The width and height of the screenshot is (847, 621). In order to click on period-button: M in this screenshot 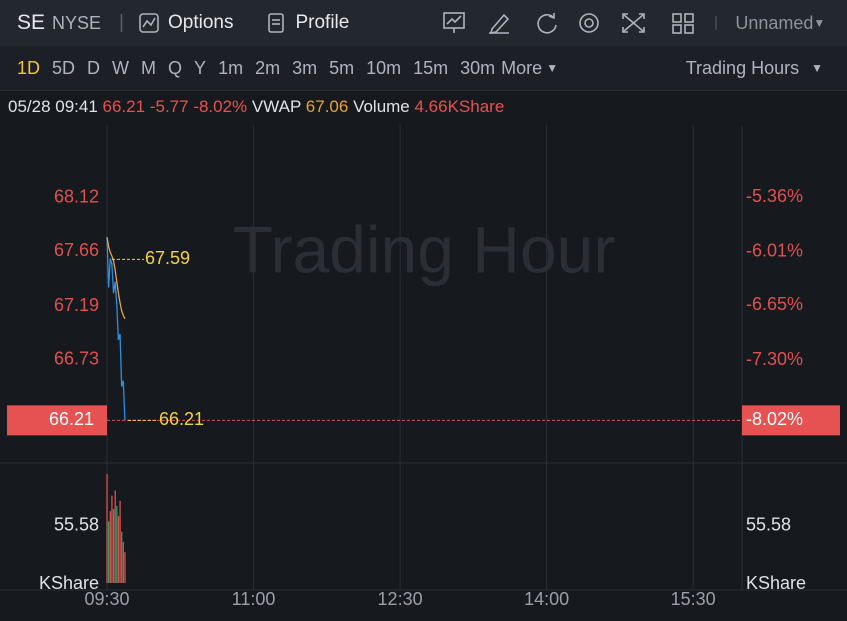, I will do `click(149, 67)`.